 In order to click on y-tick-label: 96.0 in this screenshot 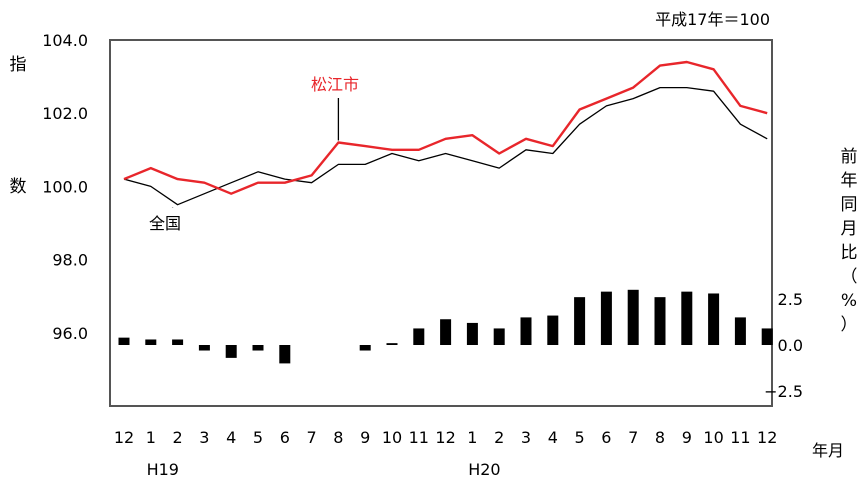, I will do `click(70, 333)`.